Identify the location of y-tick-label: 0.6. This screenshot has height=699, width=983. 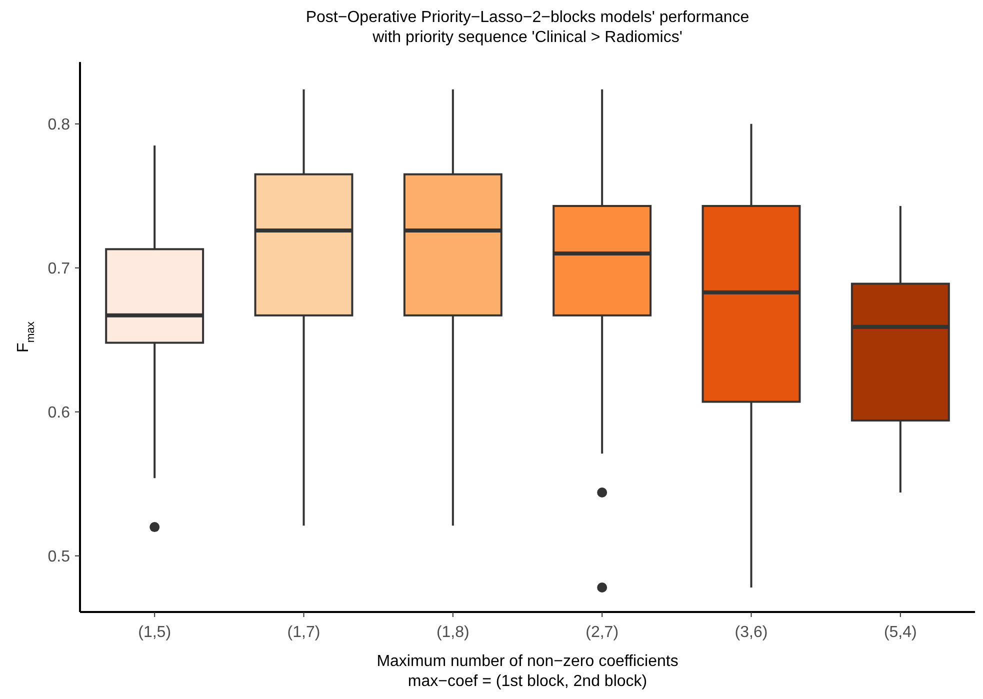
(59, 413).